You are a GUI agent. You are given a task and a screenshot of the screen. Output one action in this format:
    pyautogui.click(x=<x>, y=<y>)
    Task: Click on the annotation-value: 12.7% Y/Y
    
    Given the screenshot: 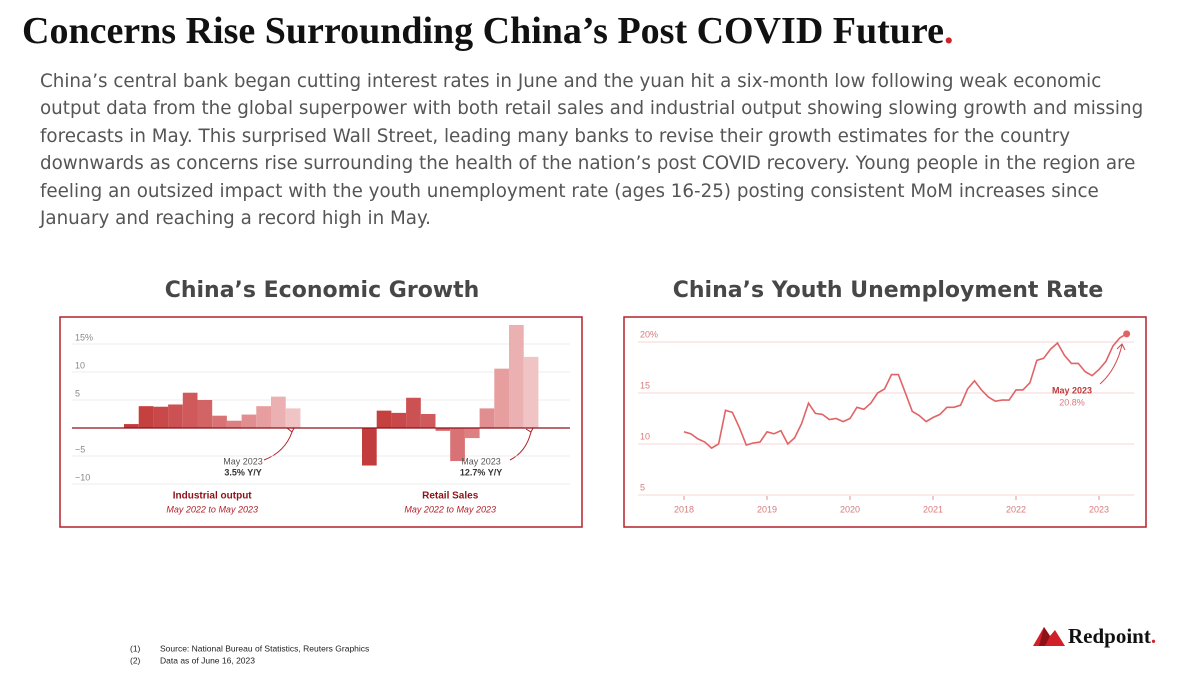 What is the action you would take?
    pyautogui.click(x=481, y=472)
    